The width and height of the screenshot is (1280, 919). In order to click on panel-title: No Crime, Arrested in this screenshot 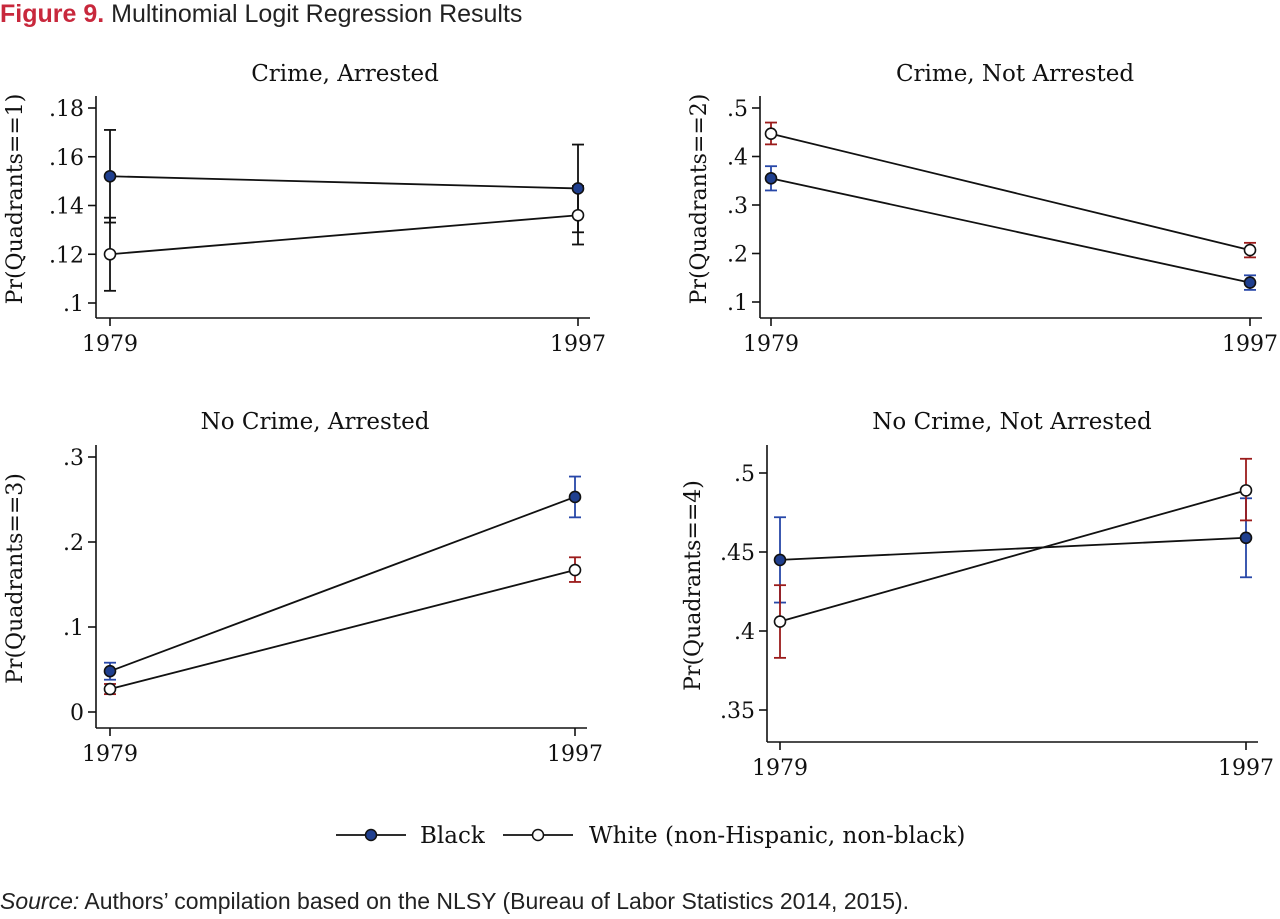, I will do `click(315, 422)`.